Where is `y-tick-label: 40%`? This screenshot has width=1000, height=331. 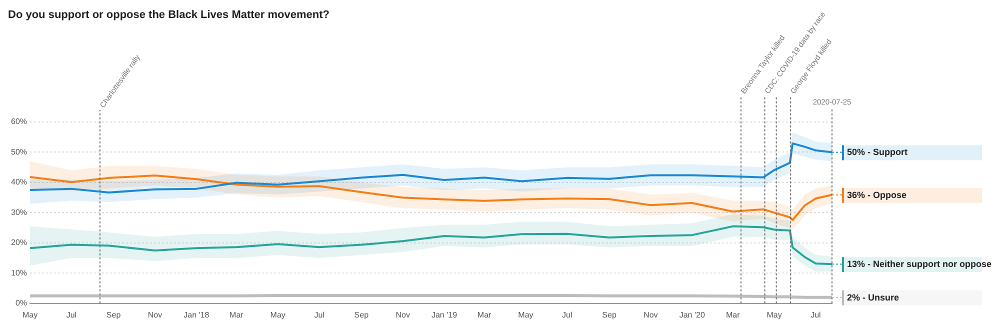
y-tick-label: 40% is located at coordinates (19, 182).